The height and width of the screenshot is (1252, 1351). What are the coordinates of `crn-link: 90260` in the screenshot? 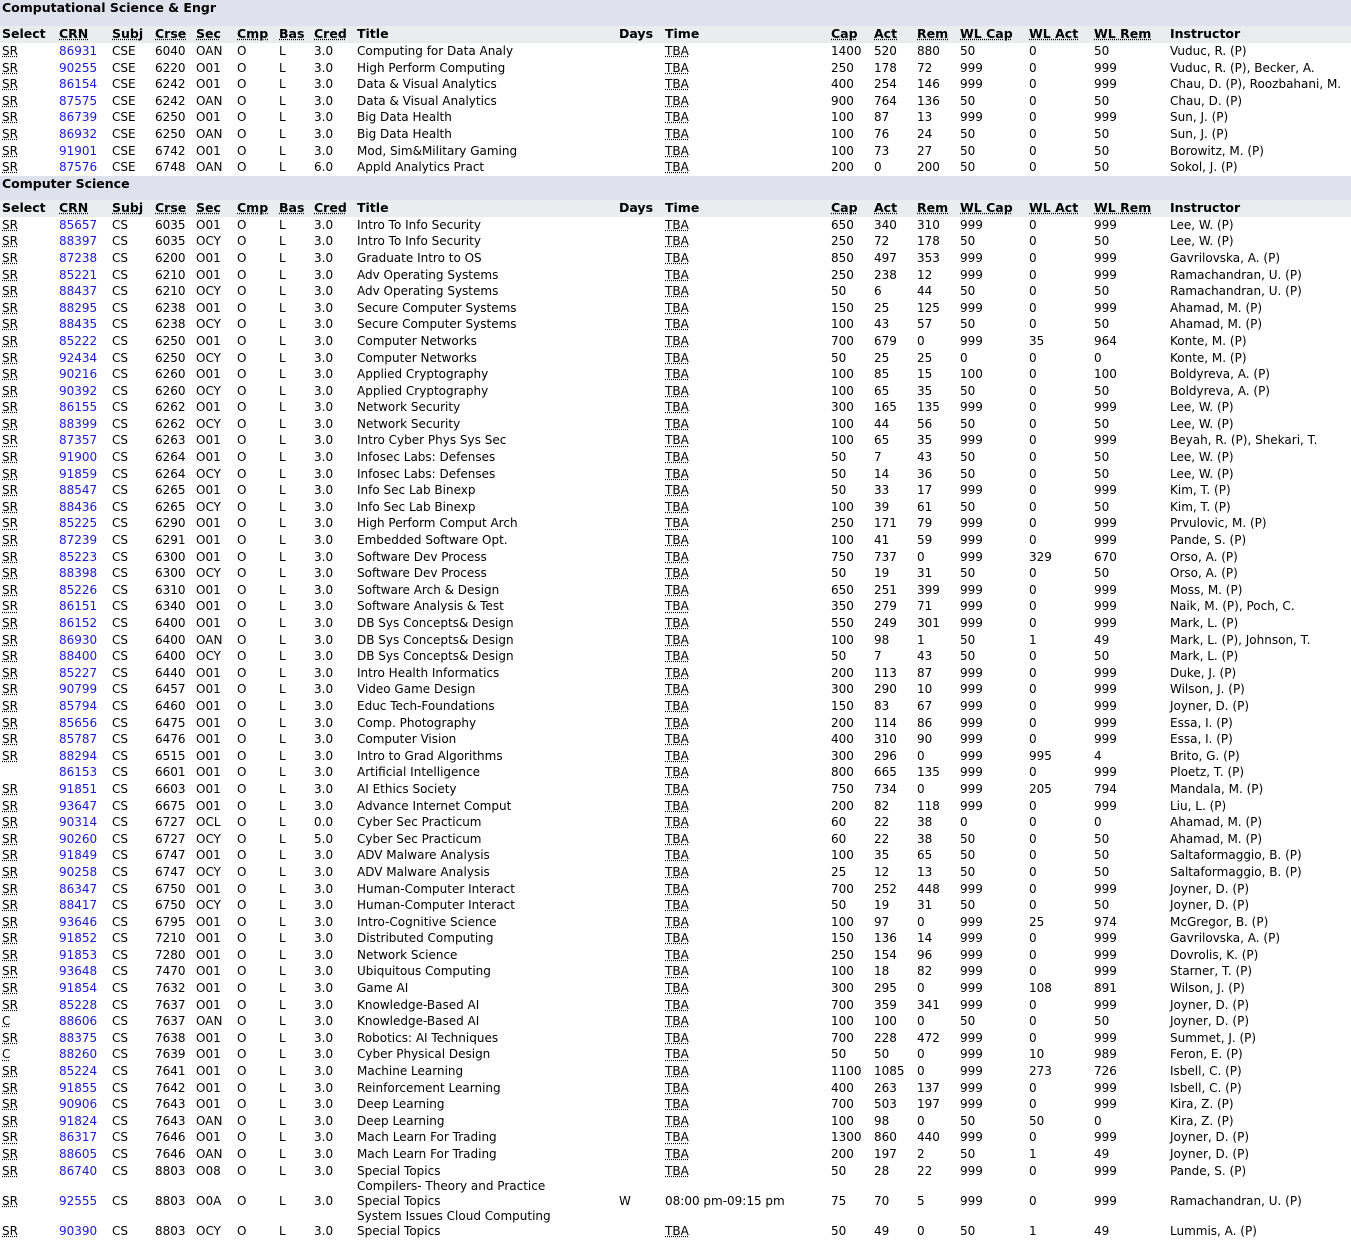 It's located at (78, 838).